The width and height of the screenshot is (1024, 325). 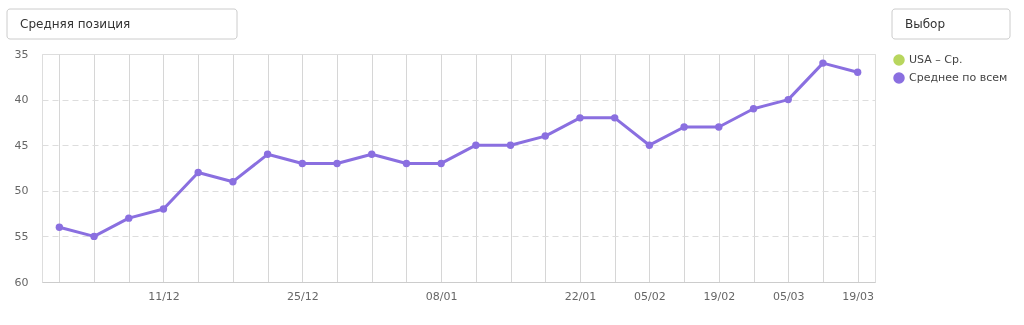 What do you see at coordinates (75, 24) in the screenshot?
I see `text: Средняя позиция` at bounding box center [75, 24].